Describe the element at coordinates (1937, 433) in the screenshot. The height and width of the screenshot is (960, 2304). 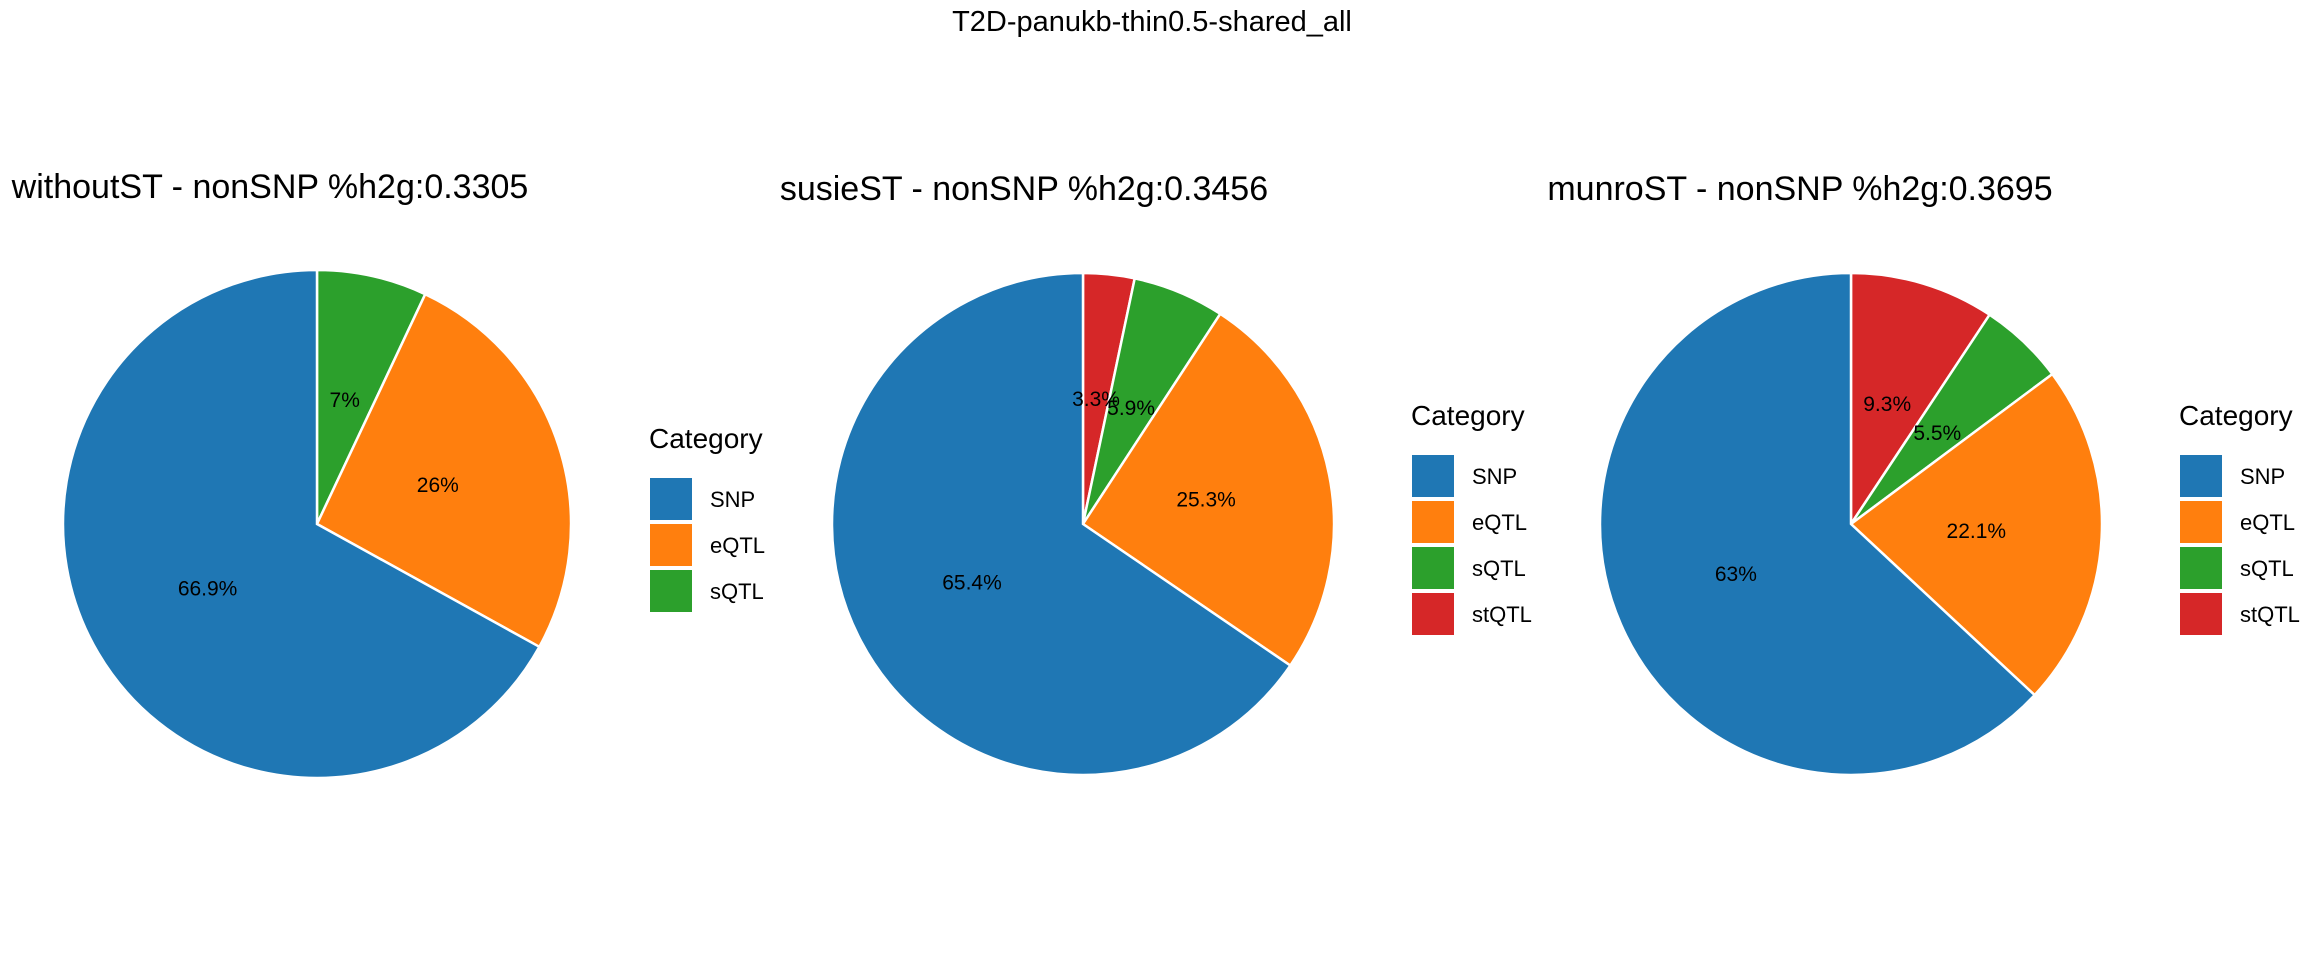
I see `slice-label-sqtl: 5.5%` at that location.